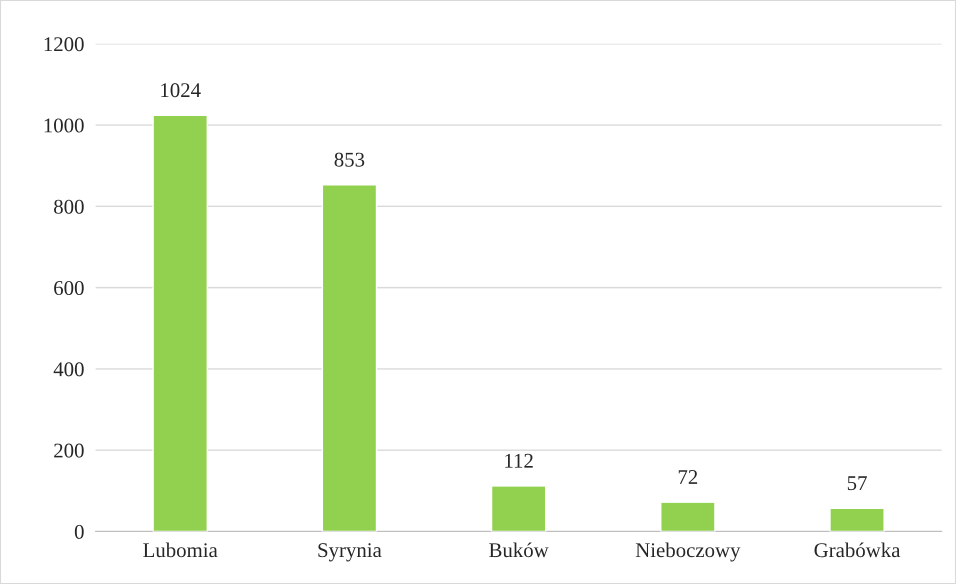 Image resolution: width=956 pixels, height=584 pixels. Describe the element at coordinates (181, 90) in the screenshot. I see `data-label: 1024` at that location.